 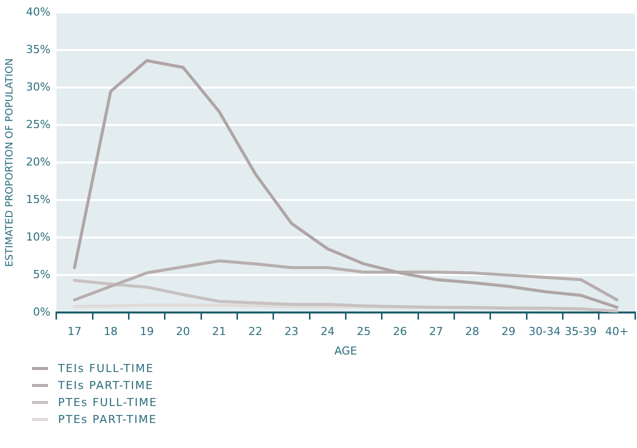 I want to click on y-axis-title: ESTIMATED PROPORTION OF POPULATION, so click(x=10, y=162).